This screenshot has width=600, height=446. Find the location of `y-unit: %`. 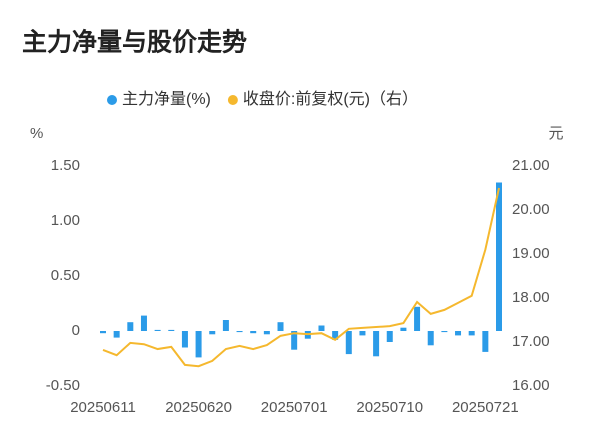

y-unit: % is located at coordinates (36, 133).